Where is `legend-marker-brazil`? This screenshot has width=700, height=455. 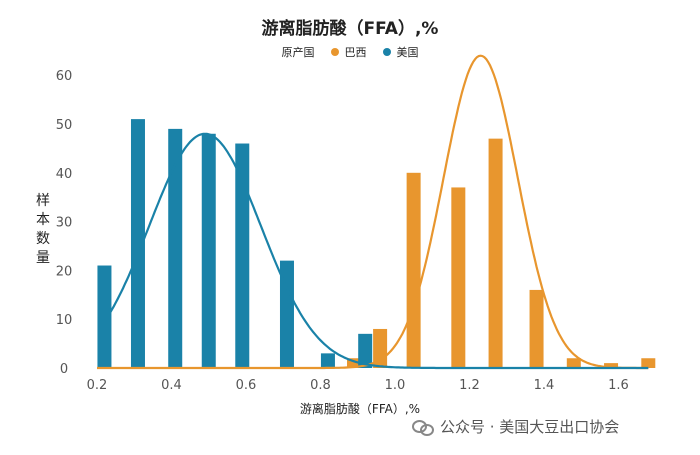
legend-marker-brazil is located at coordinates (334, 52).